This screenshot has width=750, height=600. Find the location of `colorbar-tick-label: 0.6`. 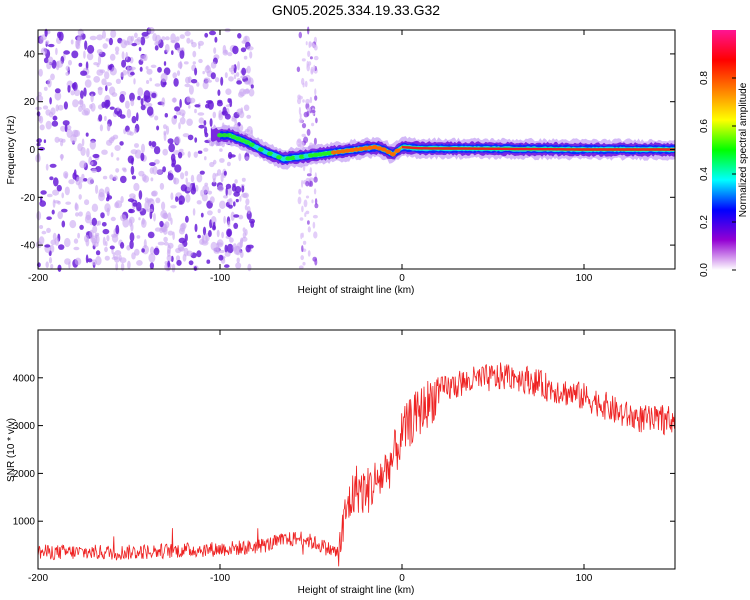

colorbar-tick-label: 0.6 is located at coordinates (704, 126).